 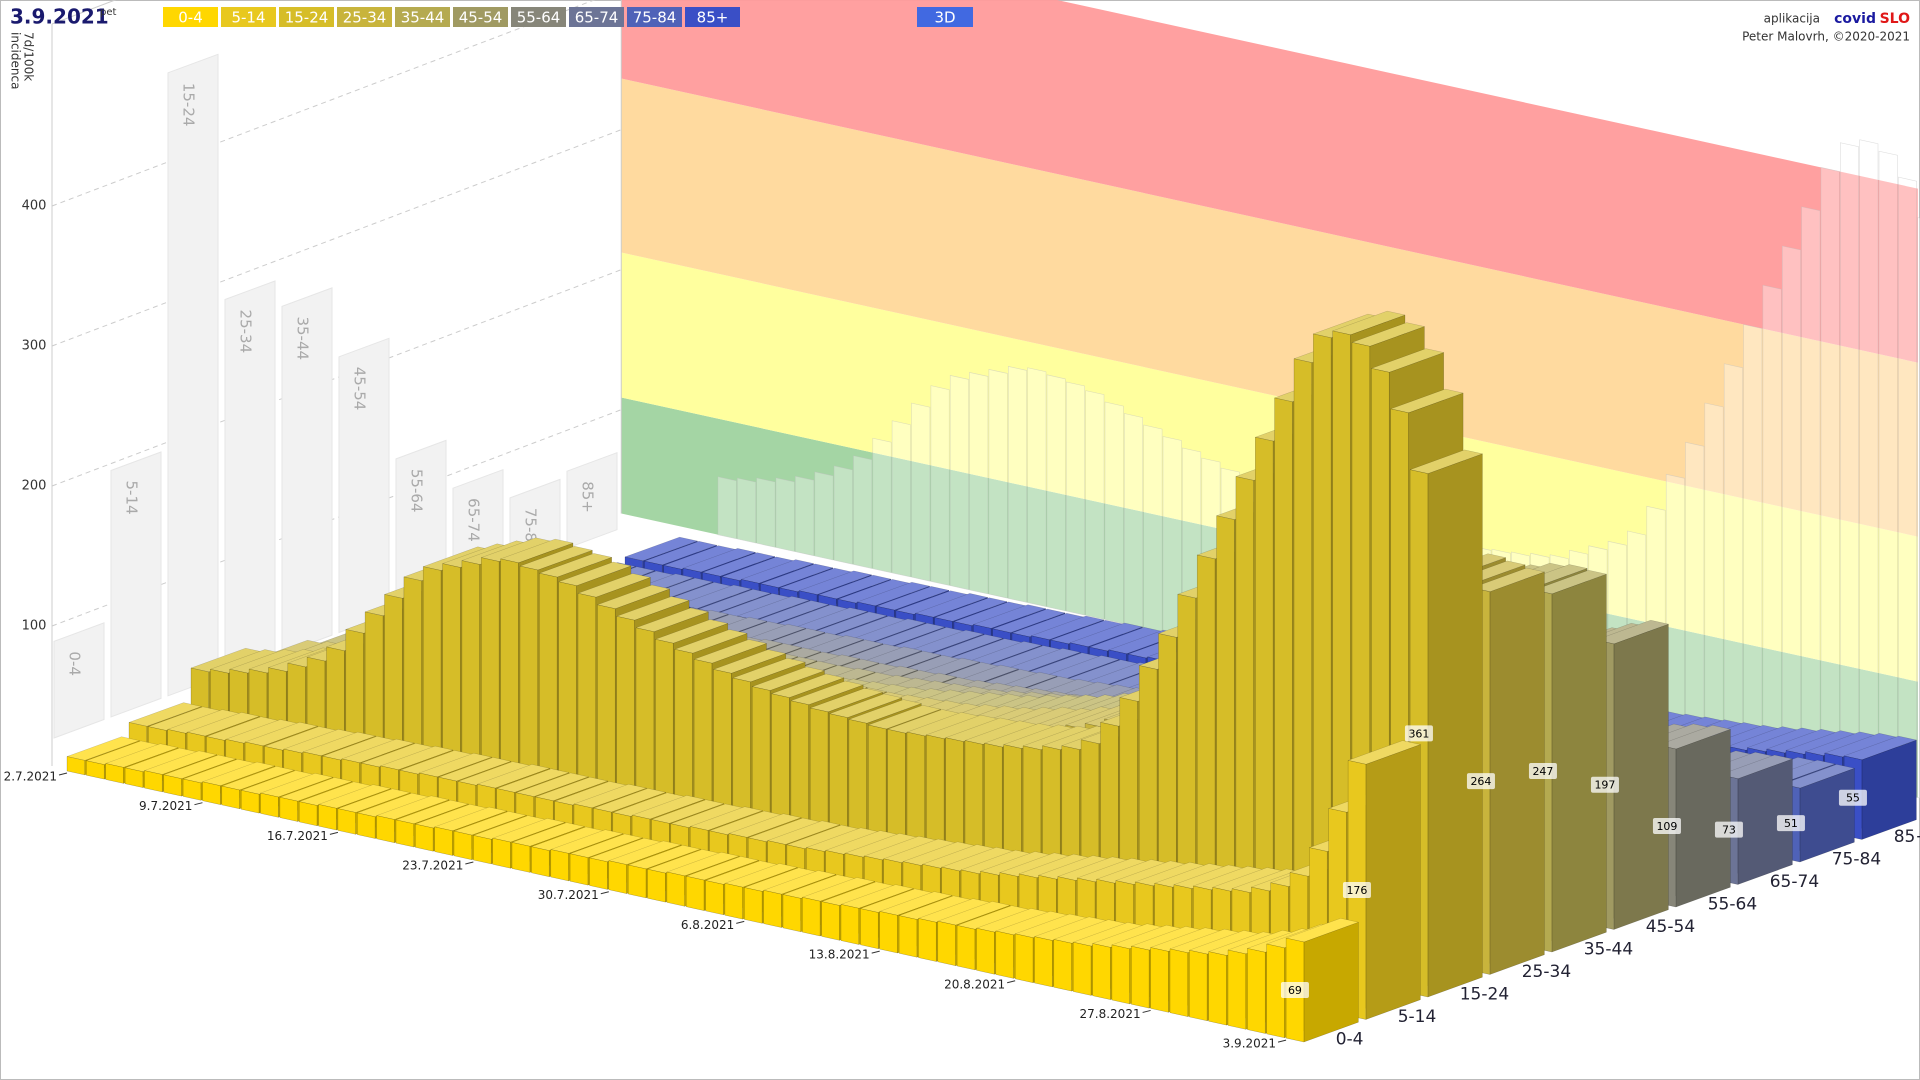 I want to click on legend-label: 15-24, so click(x=307, y=18).